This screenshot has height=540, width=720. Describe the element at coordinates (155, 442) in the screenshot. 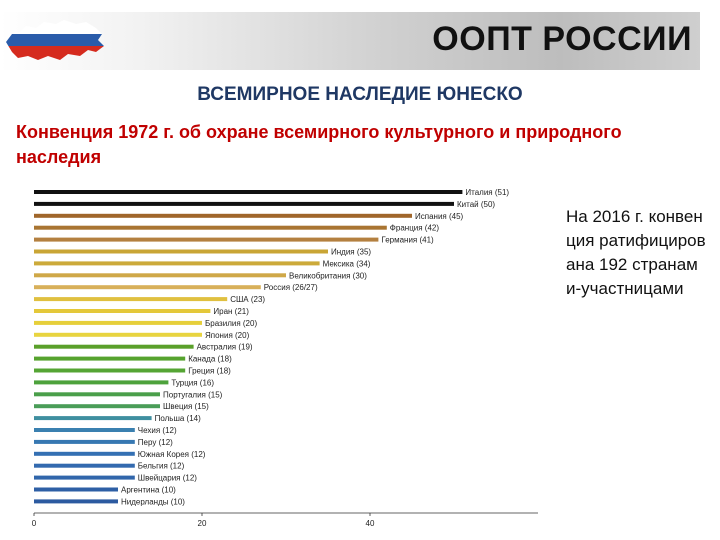

I see `bar-label-21: Перу (12)` at that location.